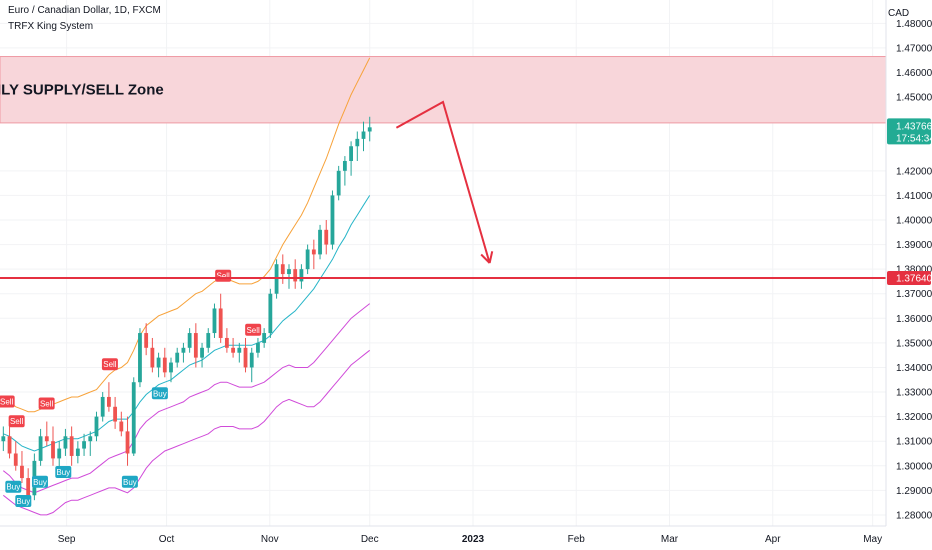  Describe the element at coordinates (670, 539) in the screenshot. I see `x-tick-label: Mar` at that location.